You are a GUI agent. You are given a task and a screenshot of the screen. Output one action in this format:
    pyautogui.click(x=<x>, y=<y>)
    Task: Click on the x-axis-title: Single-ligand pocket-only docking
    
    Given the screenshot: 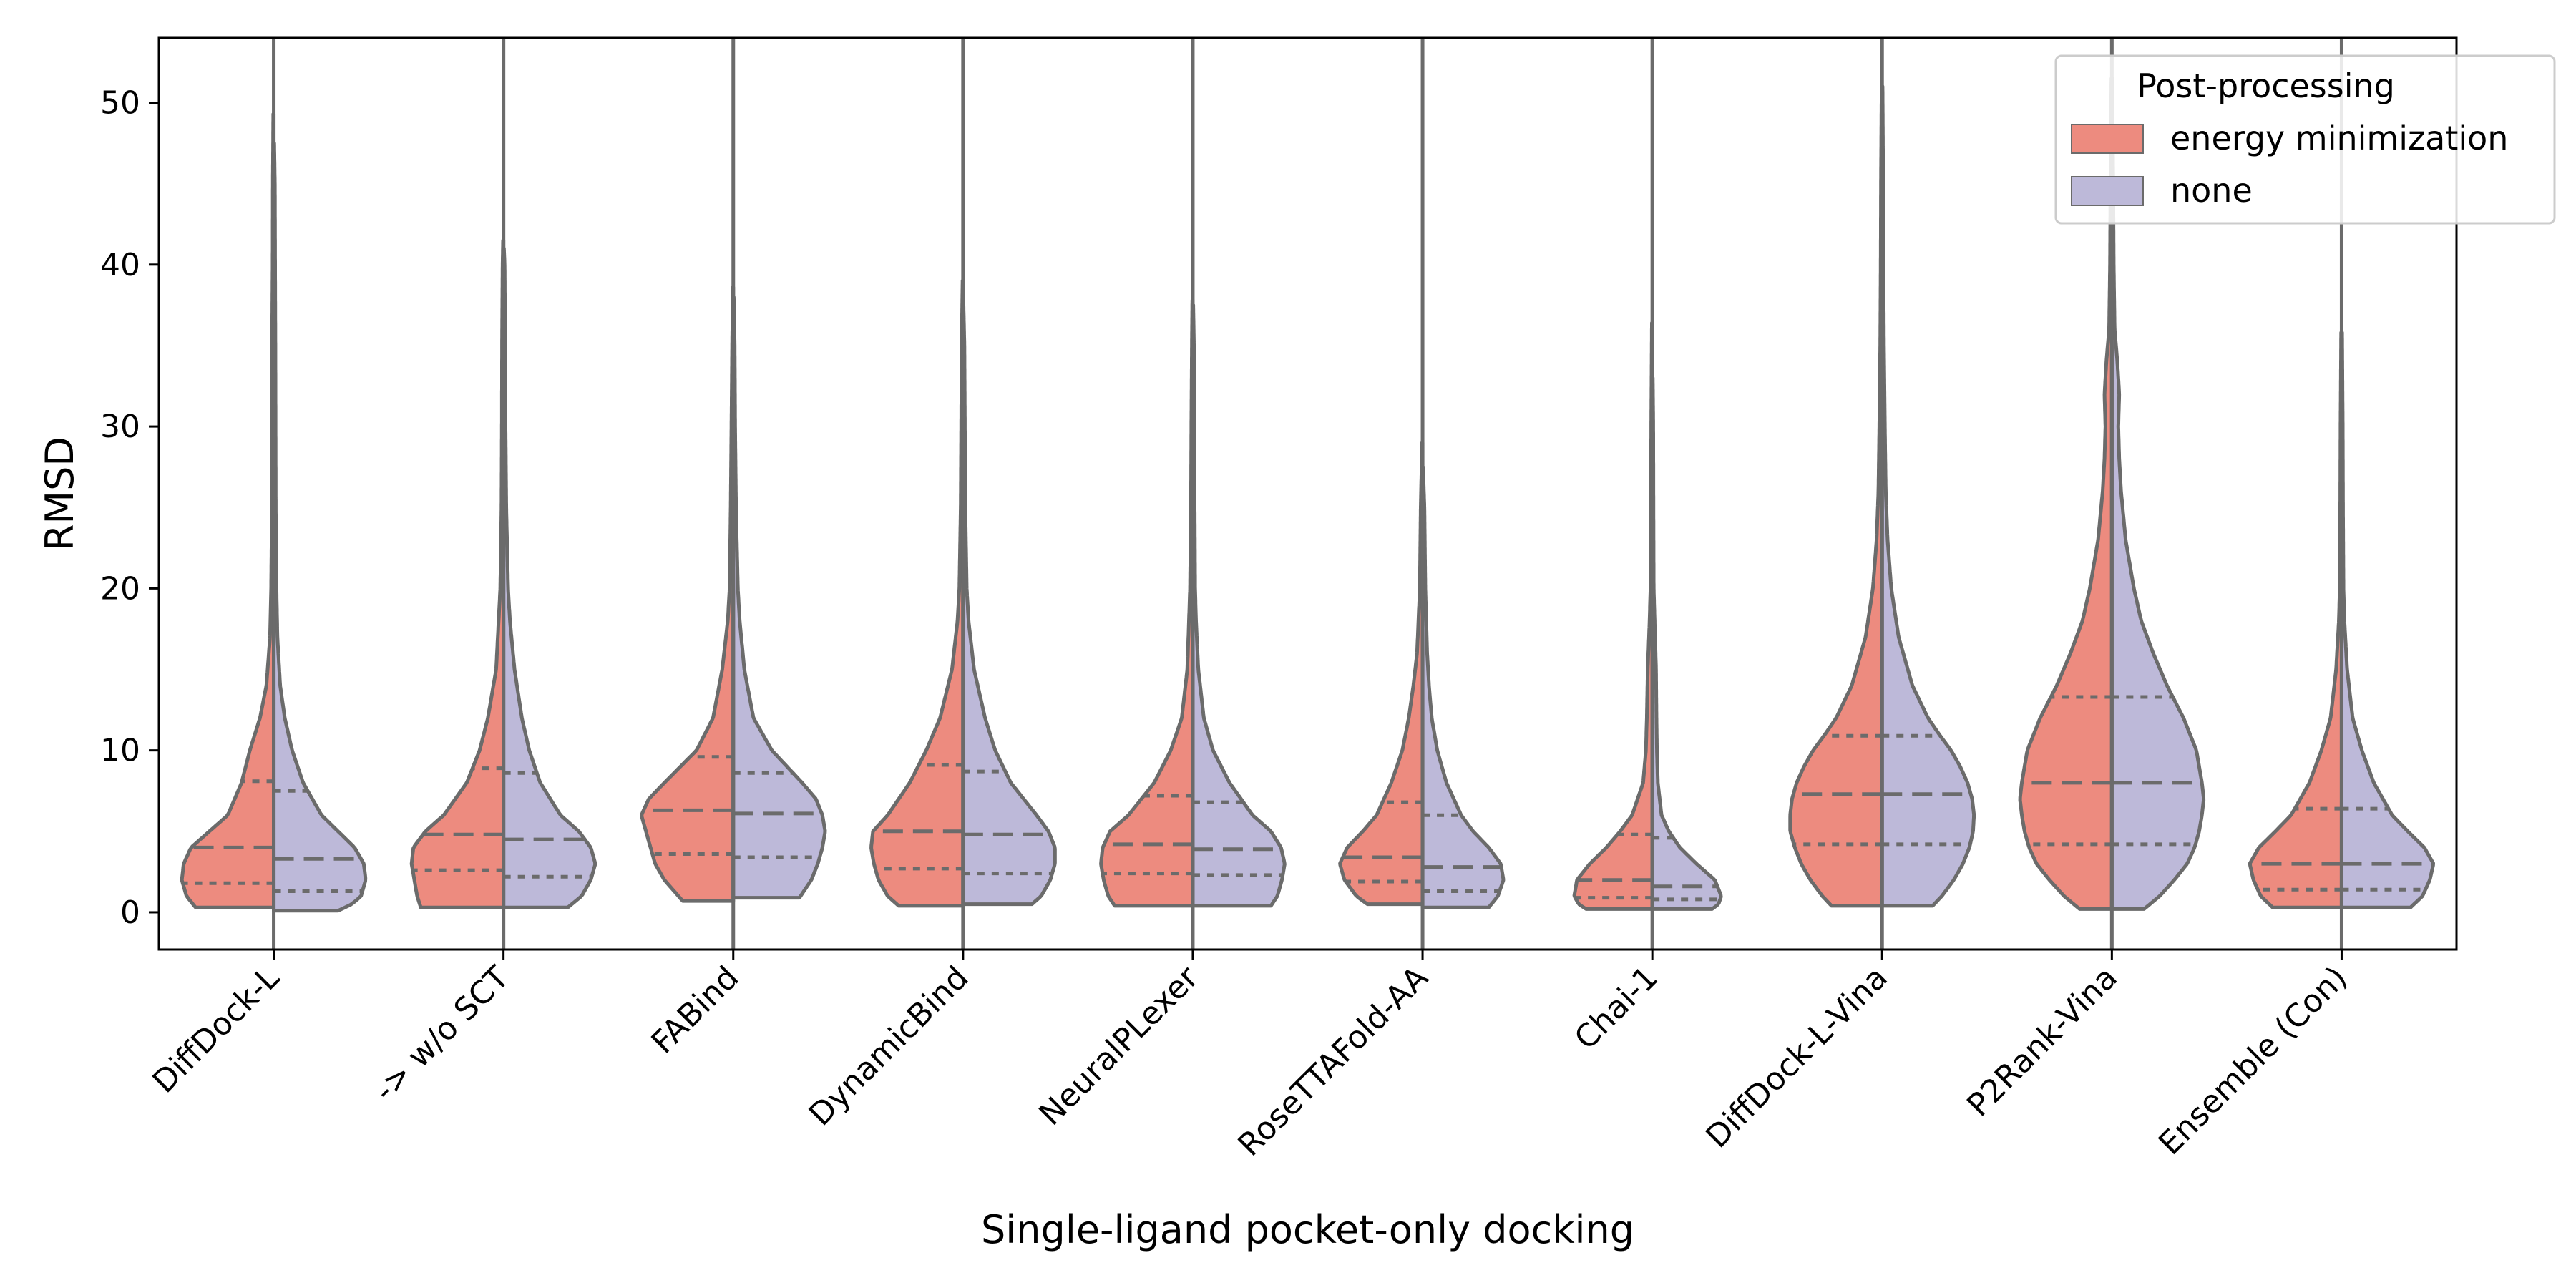 What is the action you would take?
    pyautogui.click(x=1307, y=1229)
    